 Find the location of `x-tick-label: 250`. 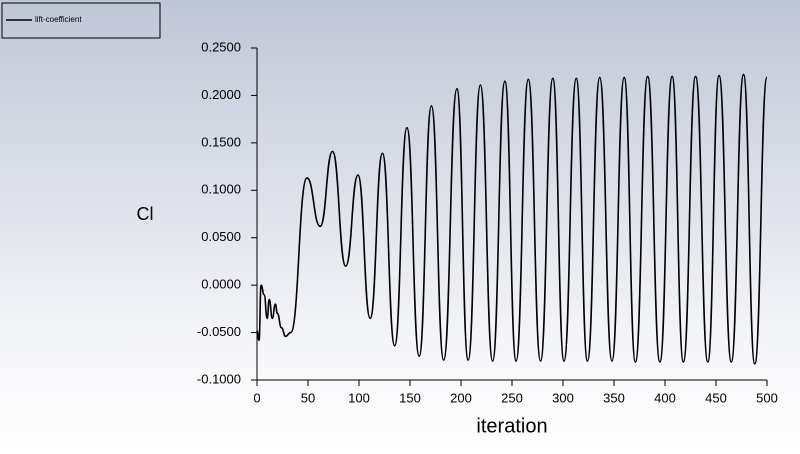

x-tick-label: 250 is located at coordinates (512, 397).